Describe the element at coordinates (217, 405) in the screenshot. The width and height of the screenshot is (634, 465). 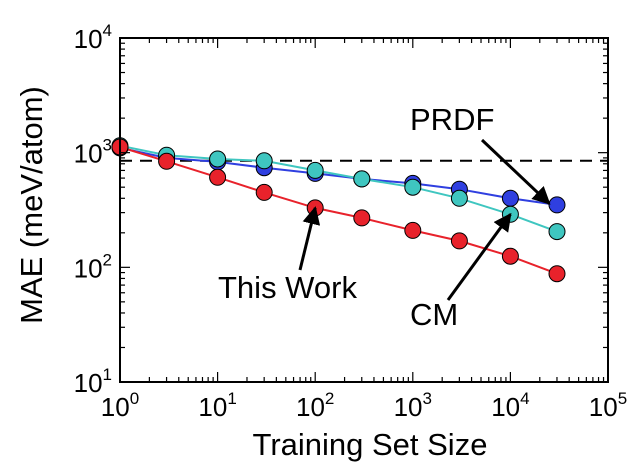
I see `x-tick-label: 10¹` at that location.